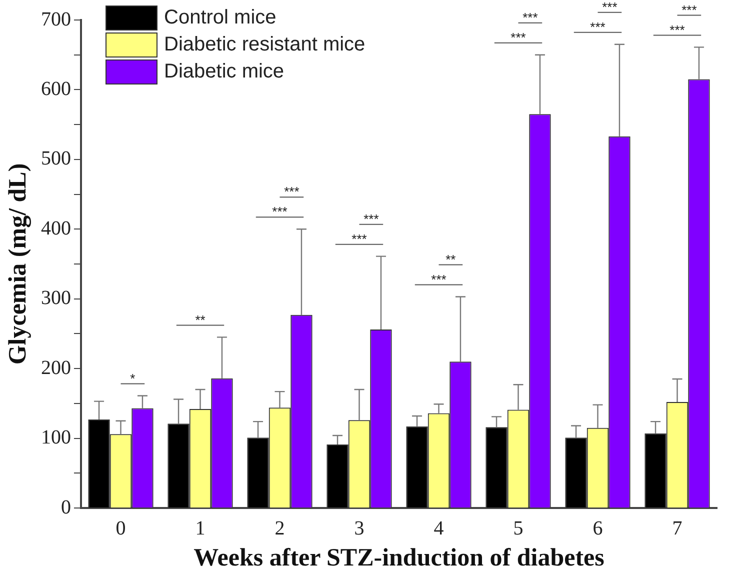 The height and width of the screenshot is (578, 732). I want to click on legend-label: Diabetic mice, so click(224, 71).